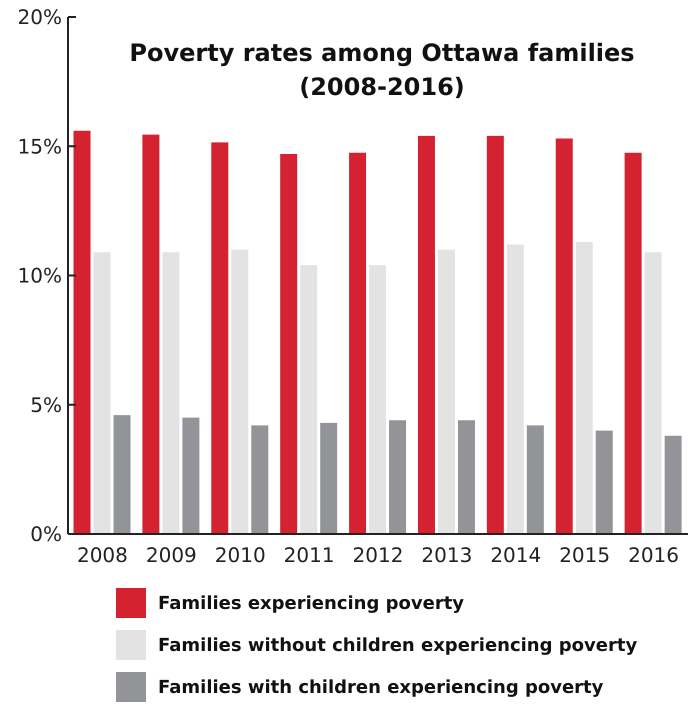  What do you see at coordinates (40, 276) in the screenshot?
I see `y-tick-label: 10%` at bounding box center [40, 276].